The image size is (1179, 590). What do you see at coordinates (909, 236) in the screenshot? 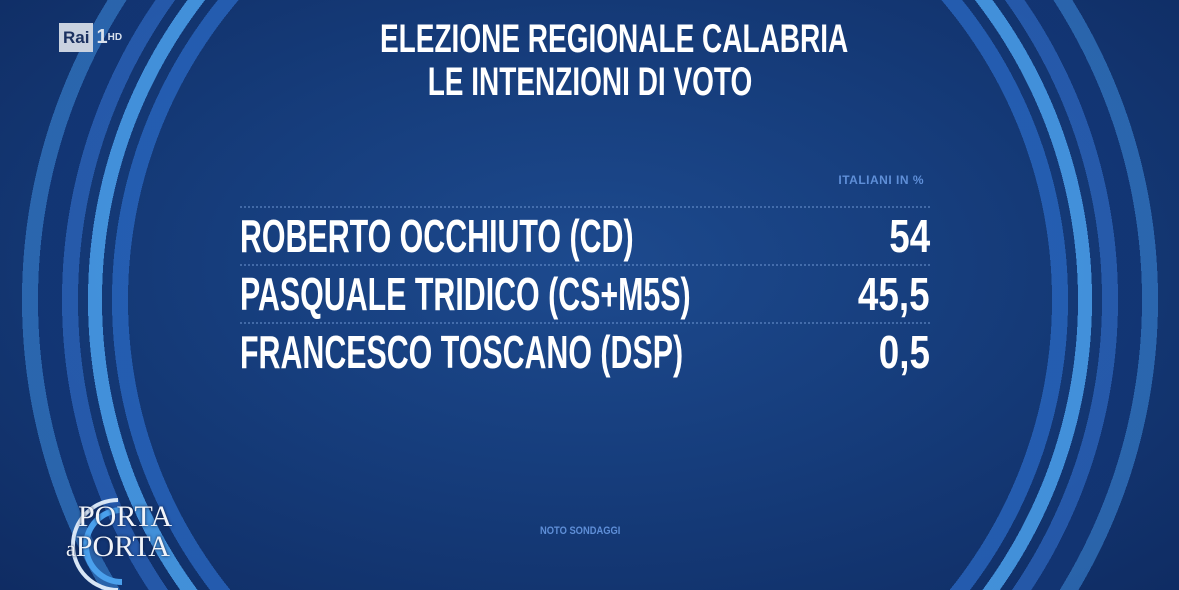
I see `candidate-value: 54` at bounding box center [909, 236].